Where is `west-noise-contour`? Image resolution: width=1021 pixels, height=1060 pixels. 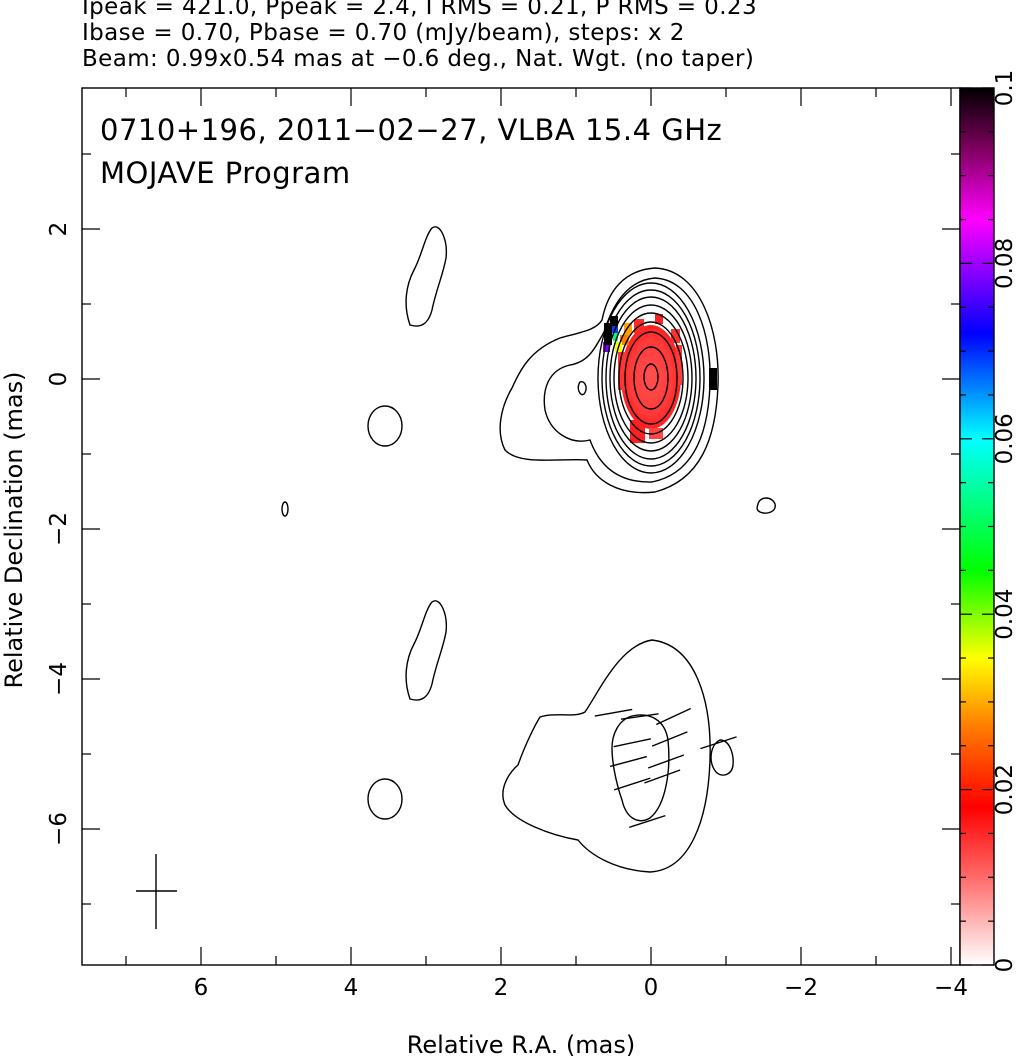 west-noise-contour is located at coordinates (385, 426).